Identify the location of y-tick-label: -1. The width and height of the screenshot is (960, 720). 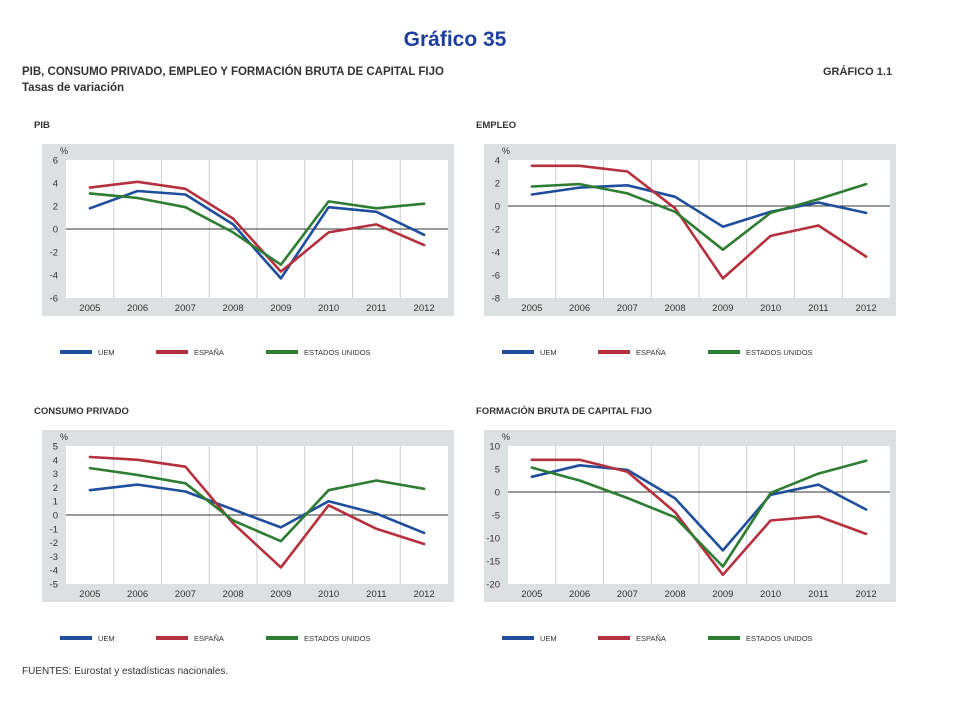
(54, 529).